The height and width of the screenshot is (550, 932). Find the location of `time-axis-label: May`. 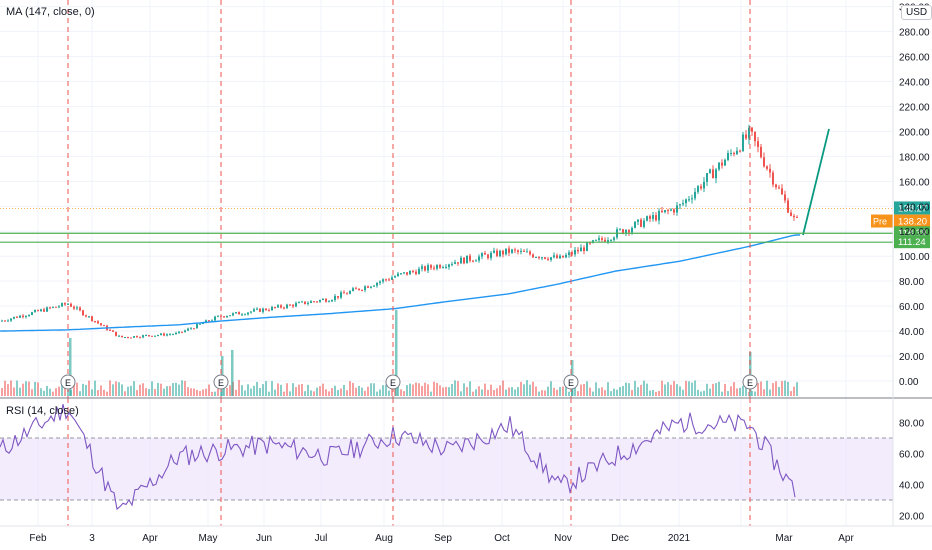

time-axis-label: May is located at coordinates (208, 538).